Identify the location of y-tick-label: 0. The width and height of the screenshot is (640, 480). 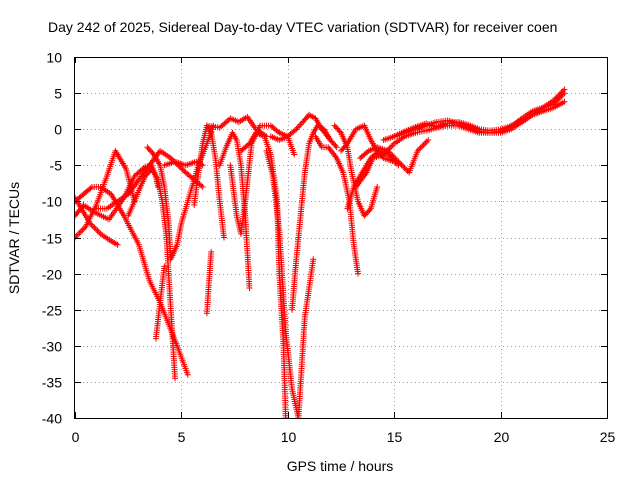
(58, 130).